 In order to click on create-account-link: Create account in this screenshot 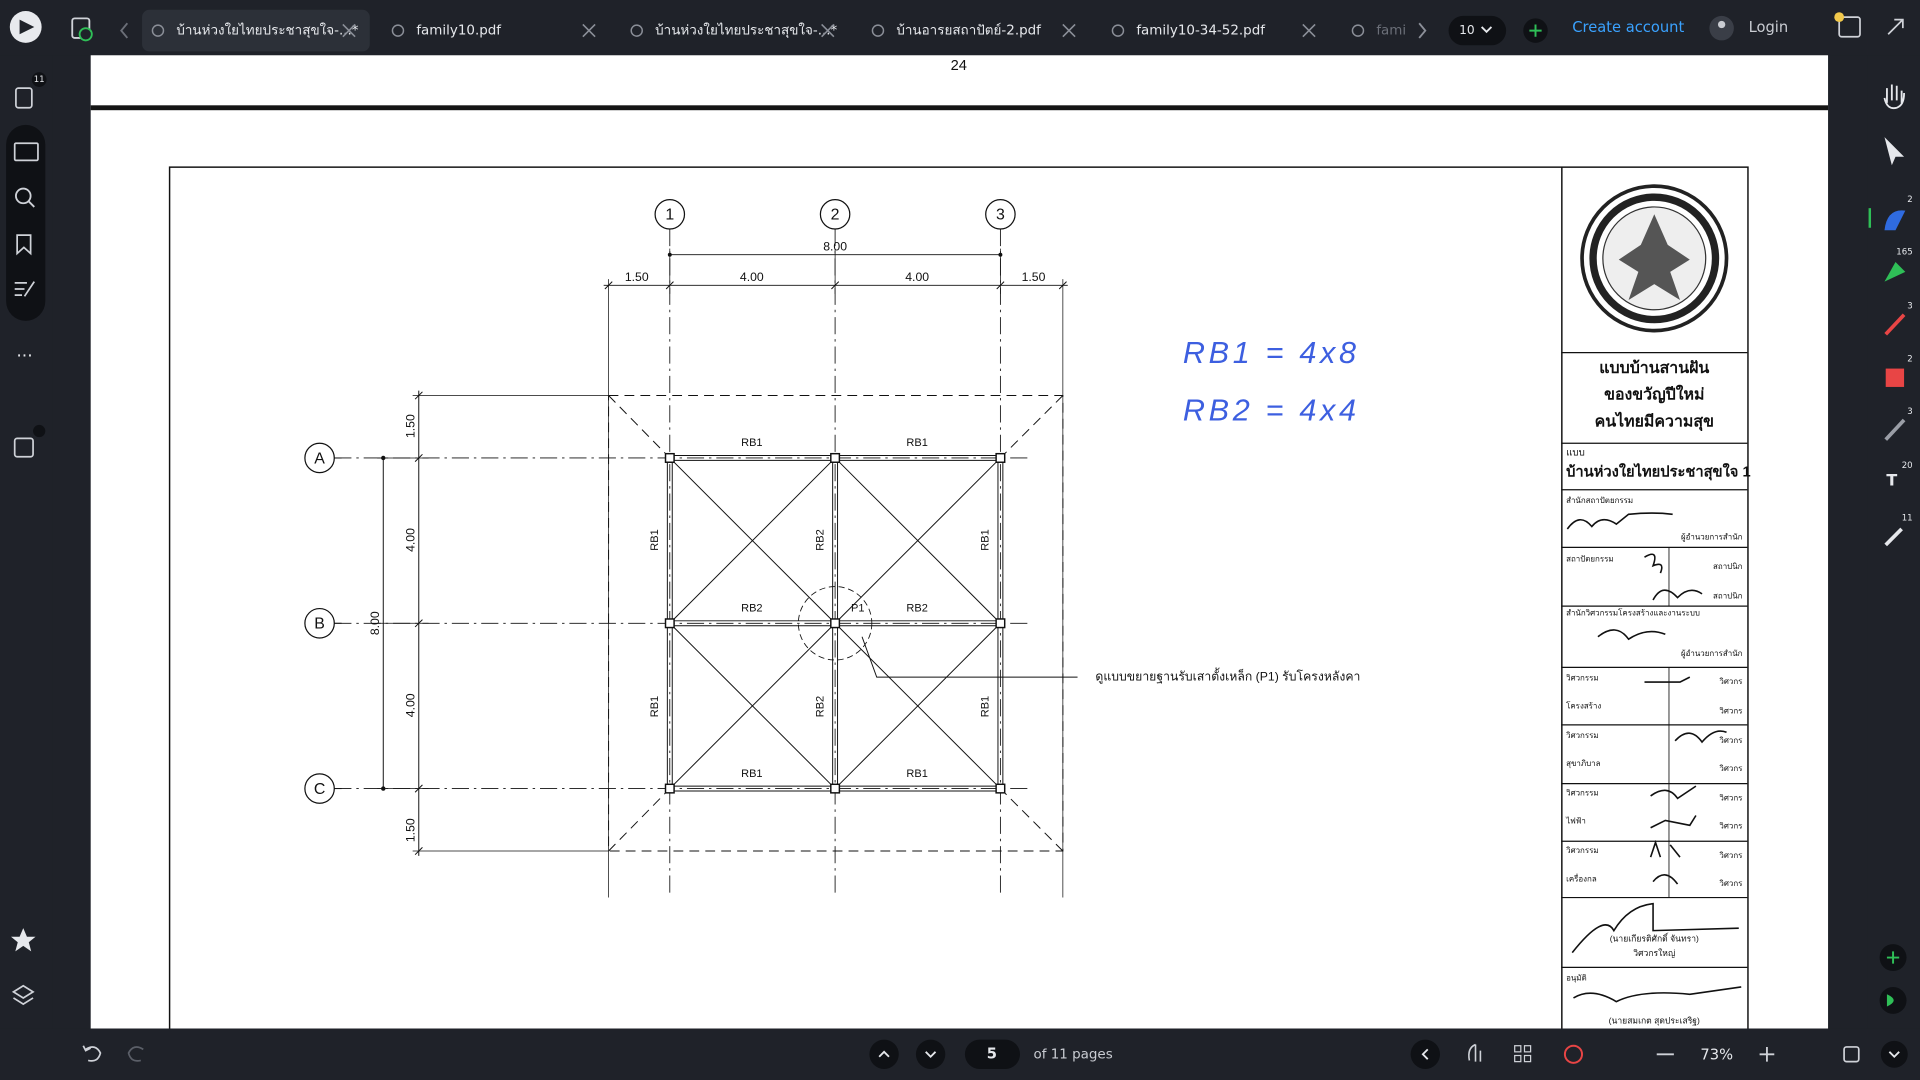, I will do `click(1628, 27)`.